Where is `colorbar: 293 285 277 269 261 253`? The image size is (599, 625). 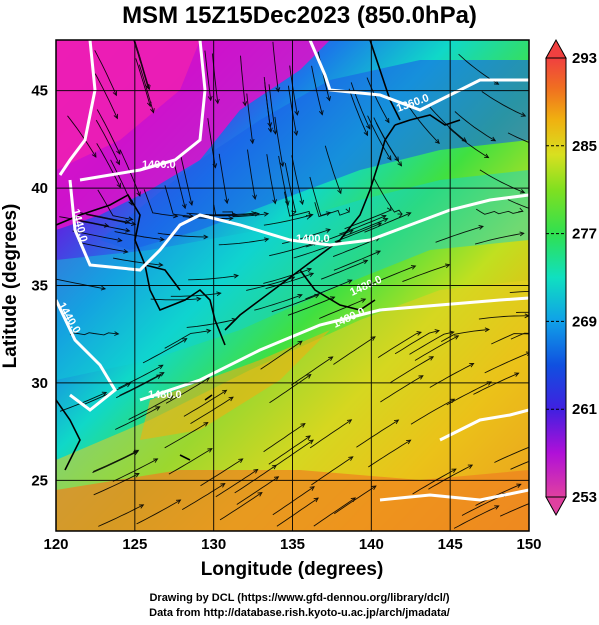 colorbar: 293 285 277 269 261 253 is located at coordinates (571, 277).